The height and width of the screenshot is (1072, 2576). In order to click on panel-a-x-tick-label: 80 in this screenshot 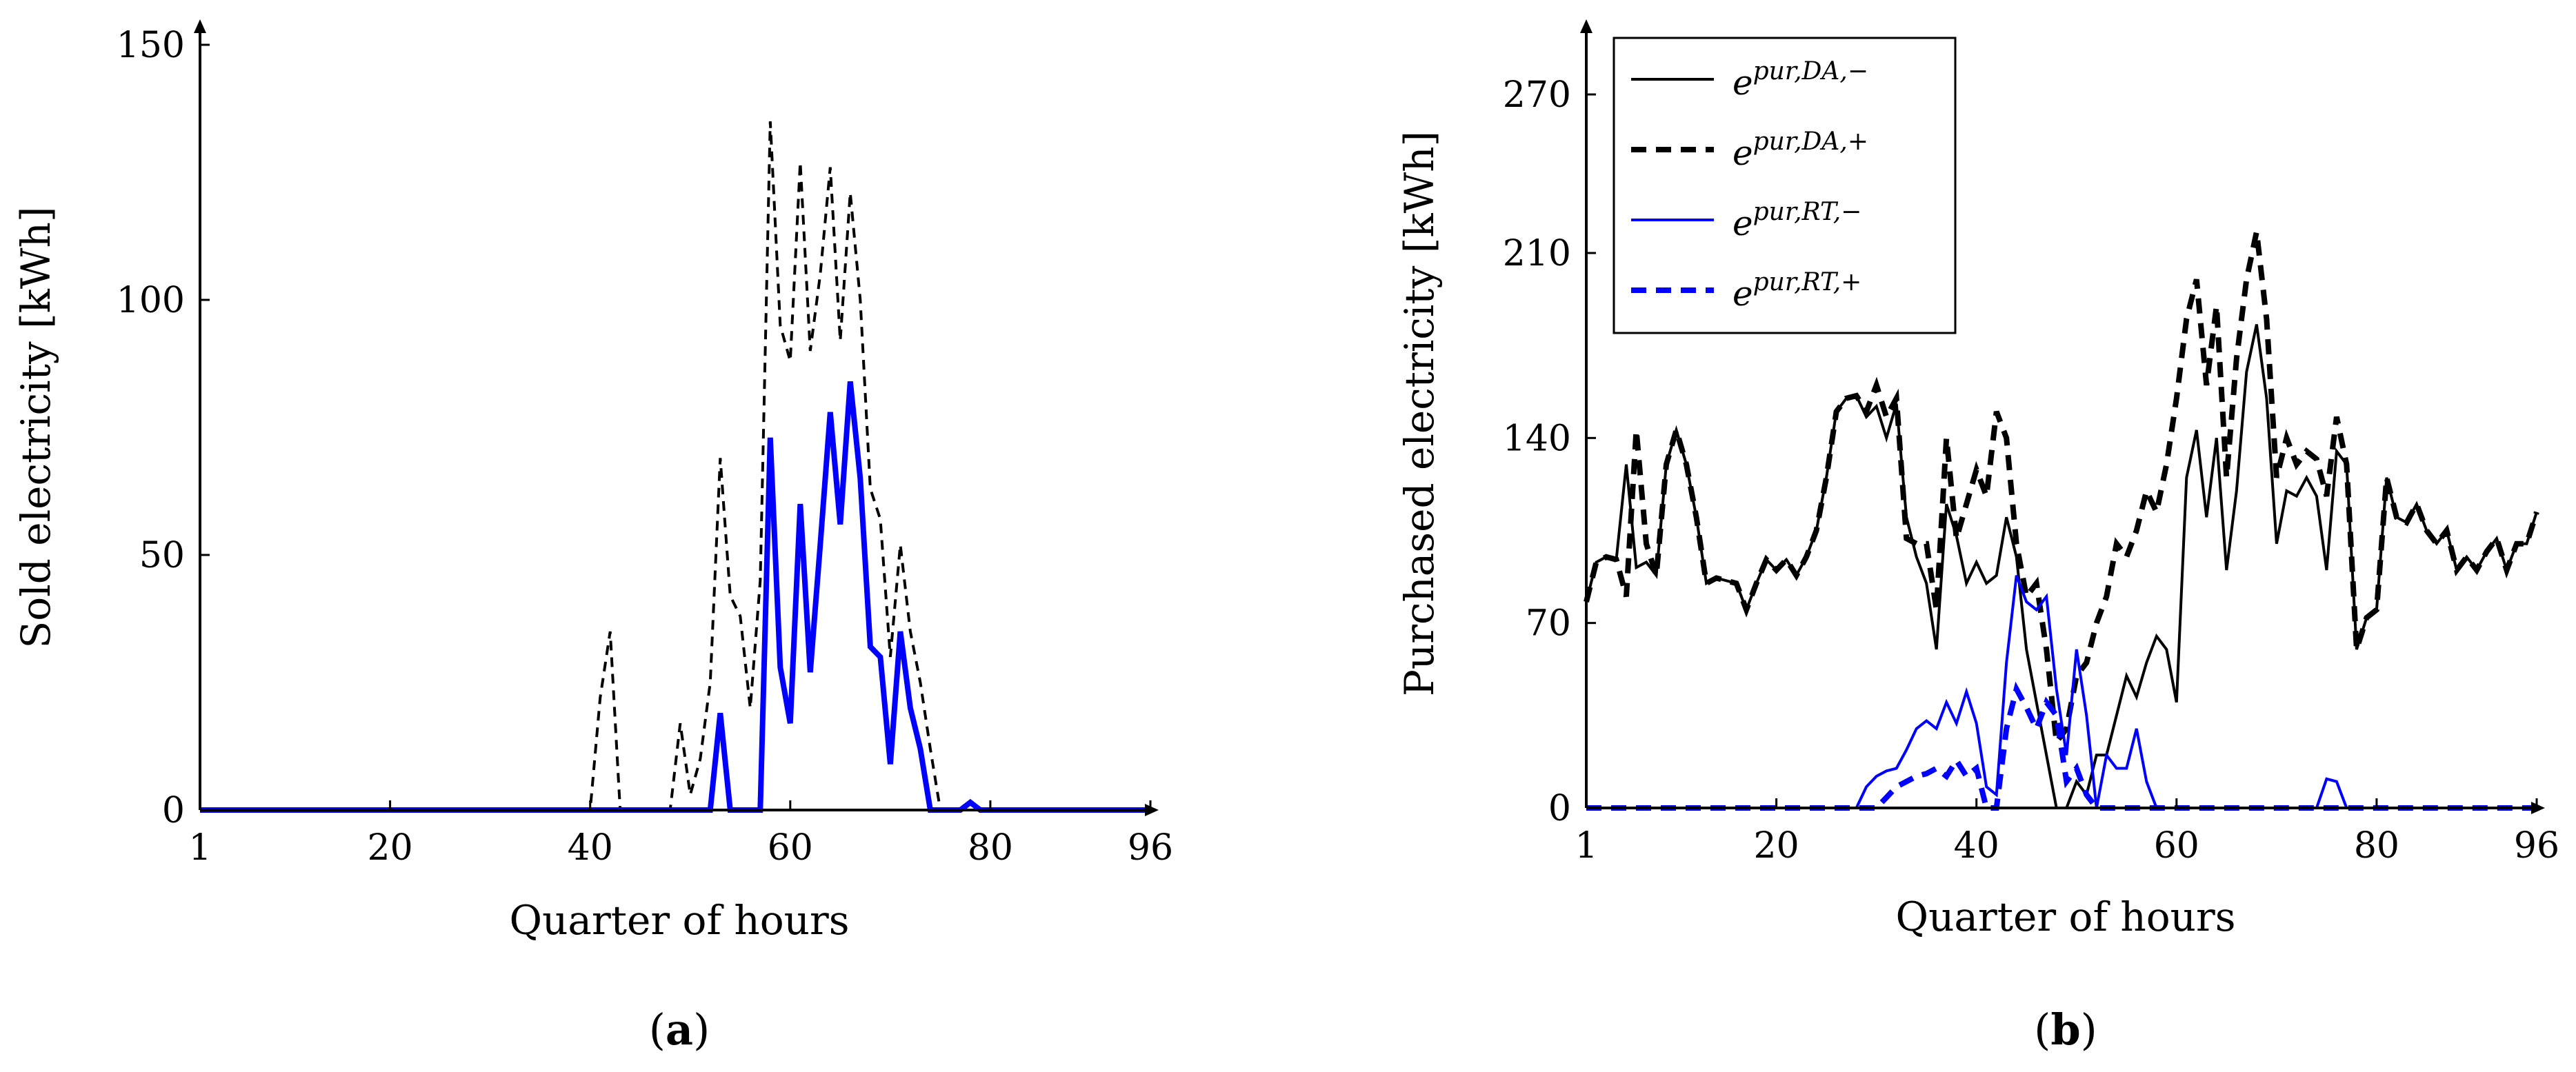, I will do `click(990, 848)`.